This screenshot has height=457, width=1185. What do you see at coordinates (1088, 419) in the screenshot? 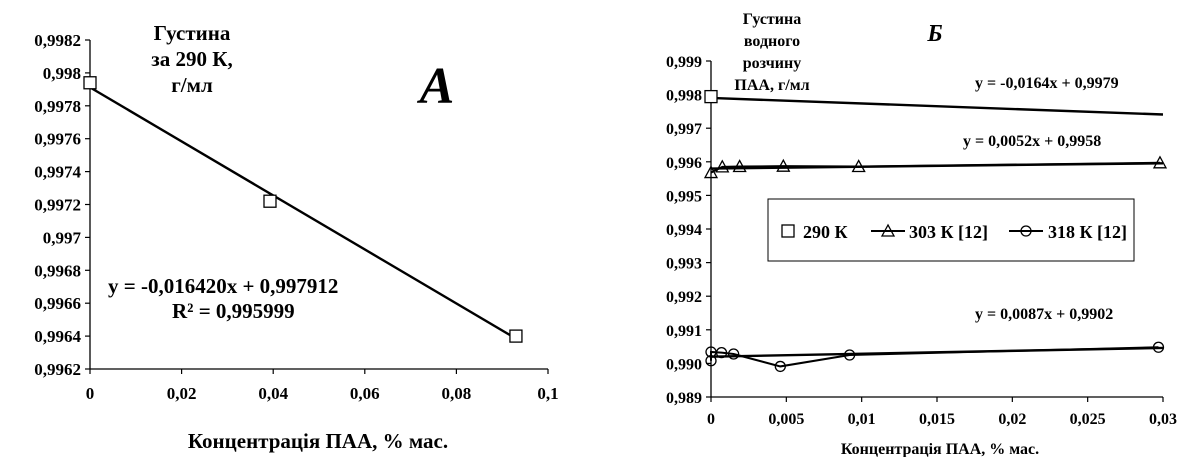
I see `x-tick-label: 0,025` at bounding box center [1088, 419].